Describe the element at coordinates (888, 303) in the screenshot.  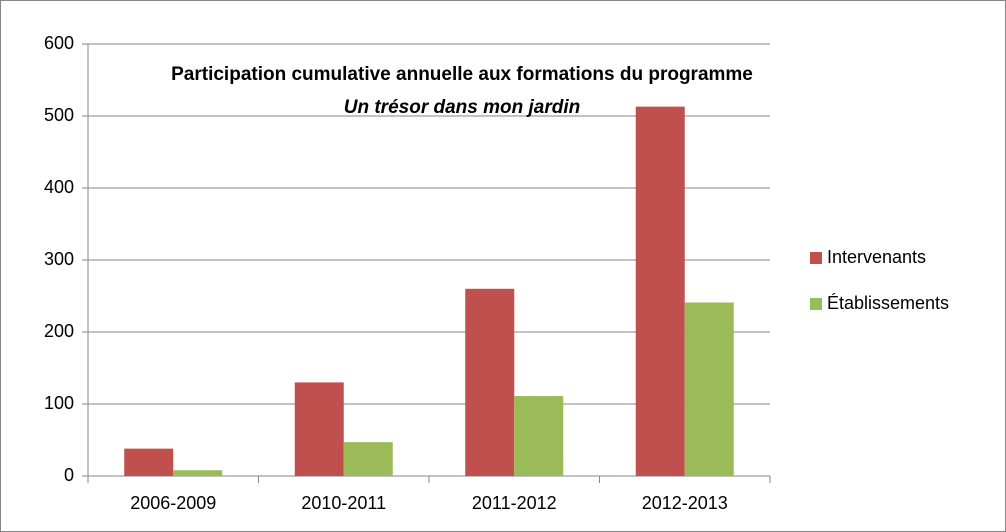
I see `legend-label: Établissements` at that location.